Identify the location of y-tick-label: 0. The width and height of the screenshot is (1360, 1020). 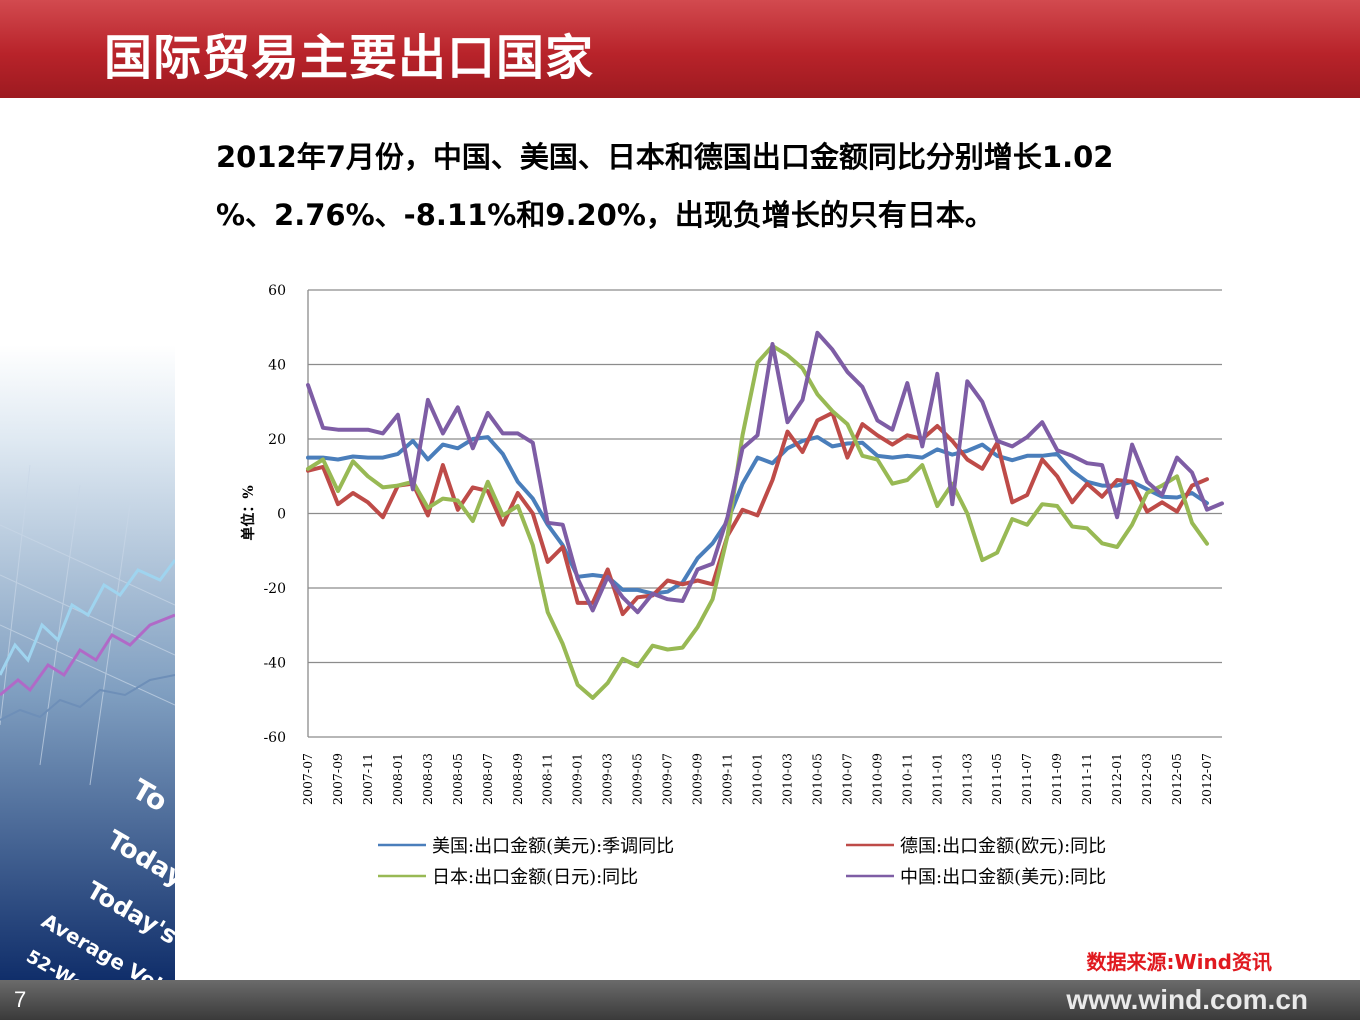
(281, 515).